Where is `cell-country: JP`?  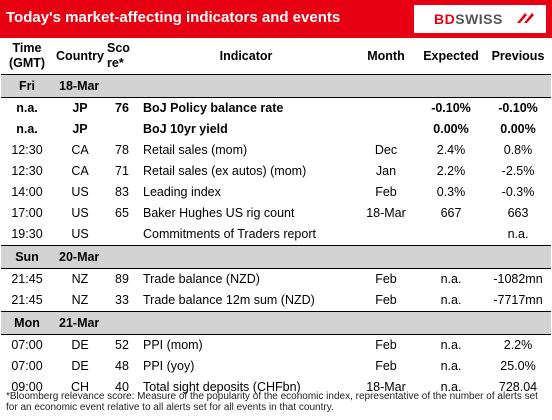 cell-country: JP is located at coordinates (80, 129).